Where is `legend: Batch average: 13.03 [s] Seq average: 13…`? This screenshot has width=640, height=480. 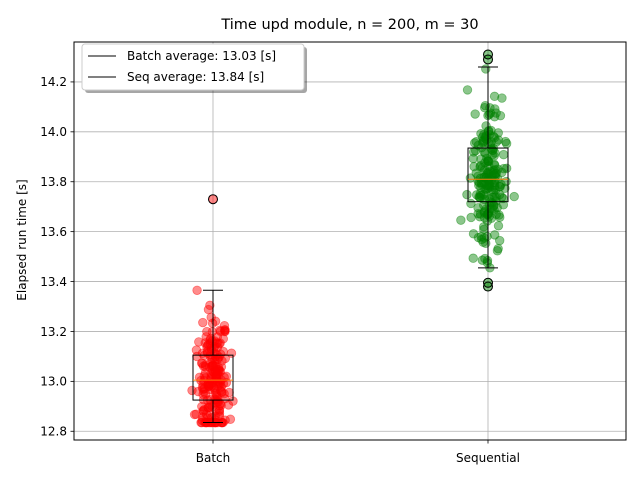 legend: Batch average: 13.03 [s] Seq average: 13… is located at coordinates (194, 68).